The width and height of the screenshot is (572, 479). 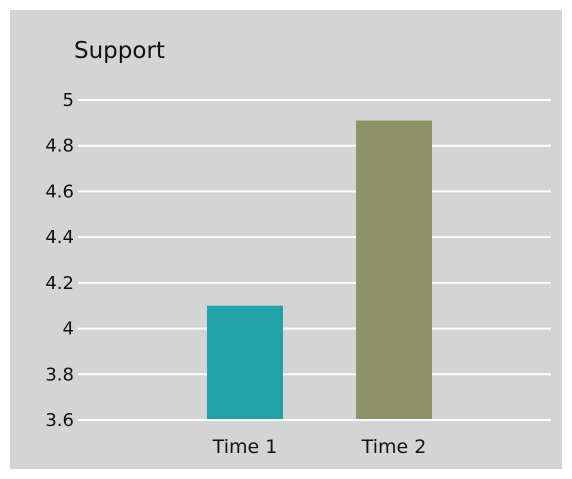 What do you see at coordinates (59, 374) in the screenshot?
I see `y-tick-label: 3.8` at bounding box center [59, 374].